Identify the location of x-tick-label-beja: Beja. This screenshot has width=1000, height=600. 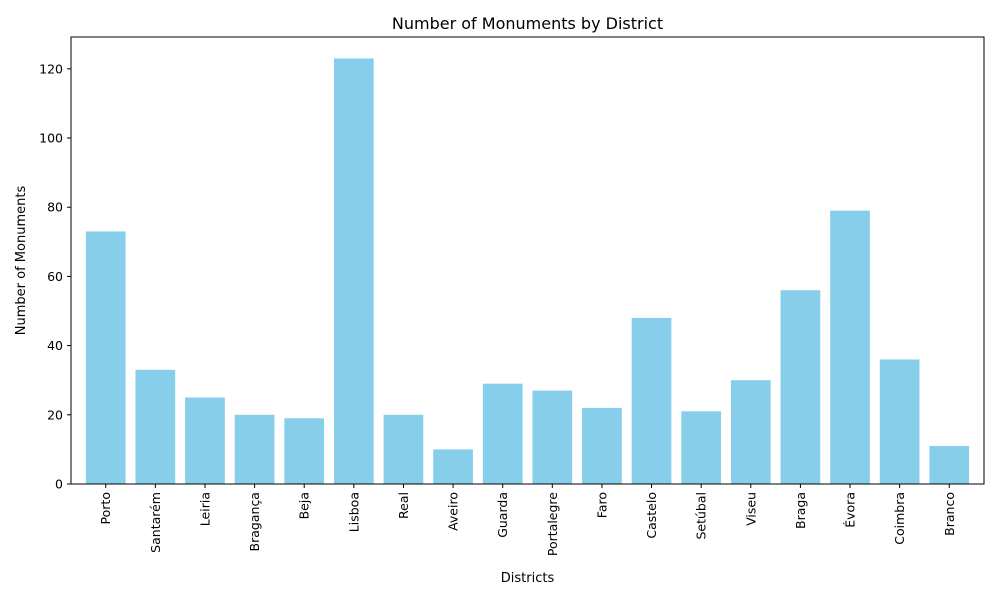
(304, 505).